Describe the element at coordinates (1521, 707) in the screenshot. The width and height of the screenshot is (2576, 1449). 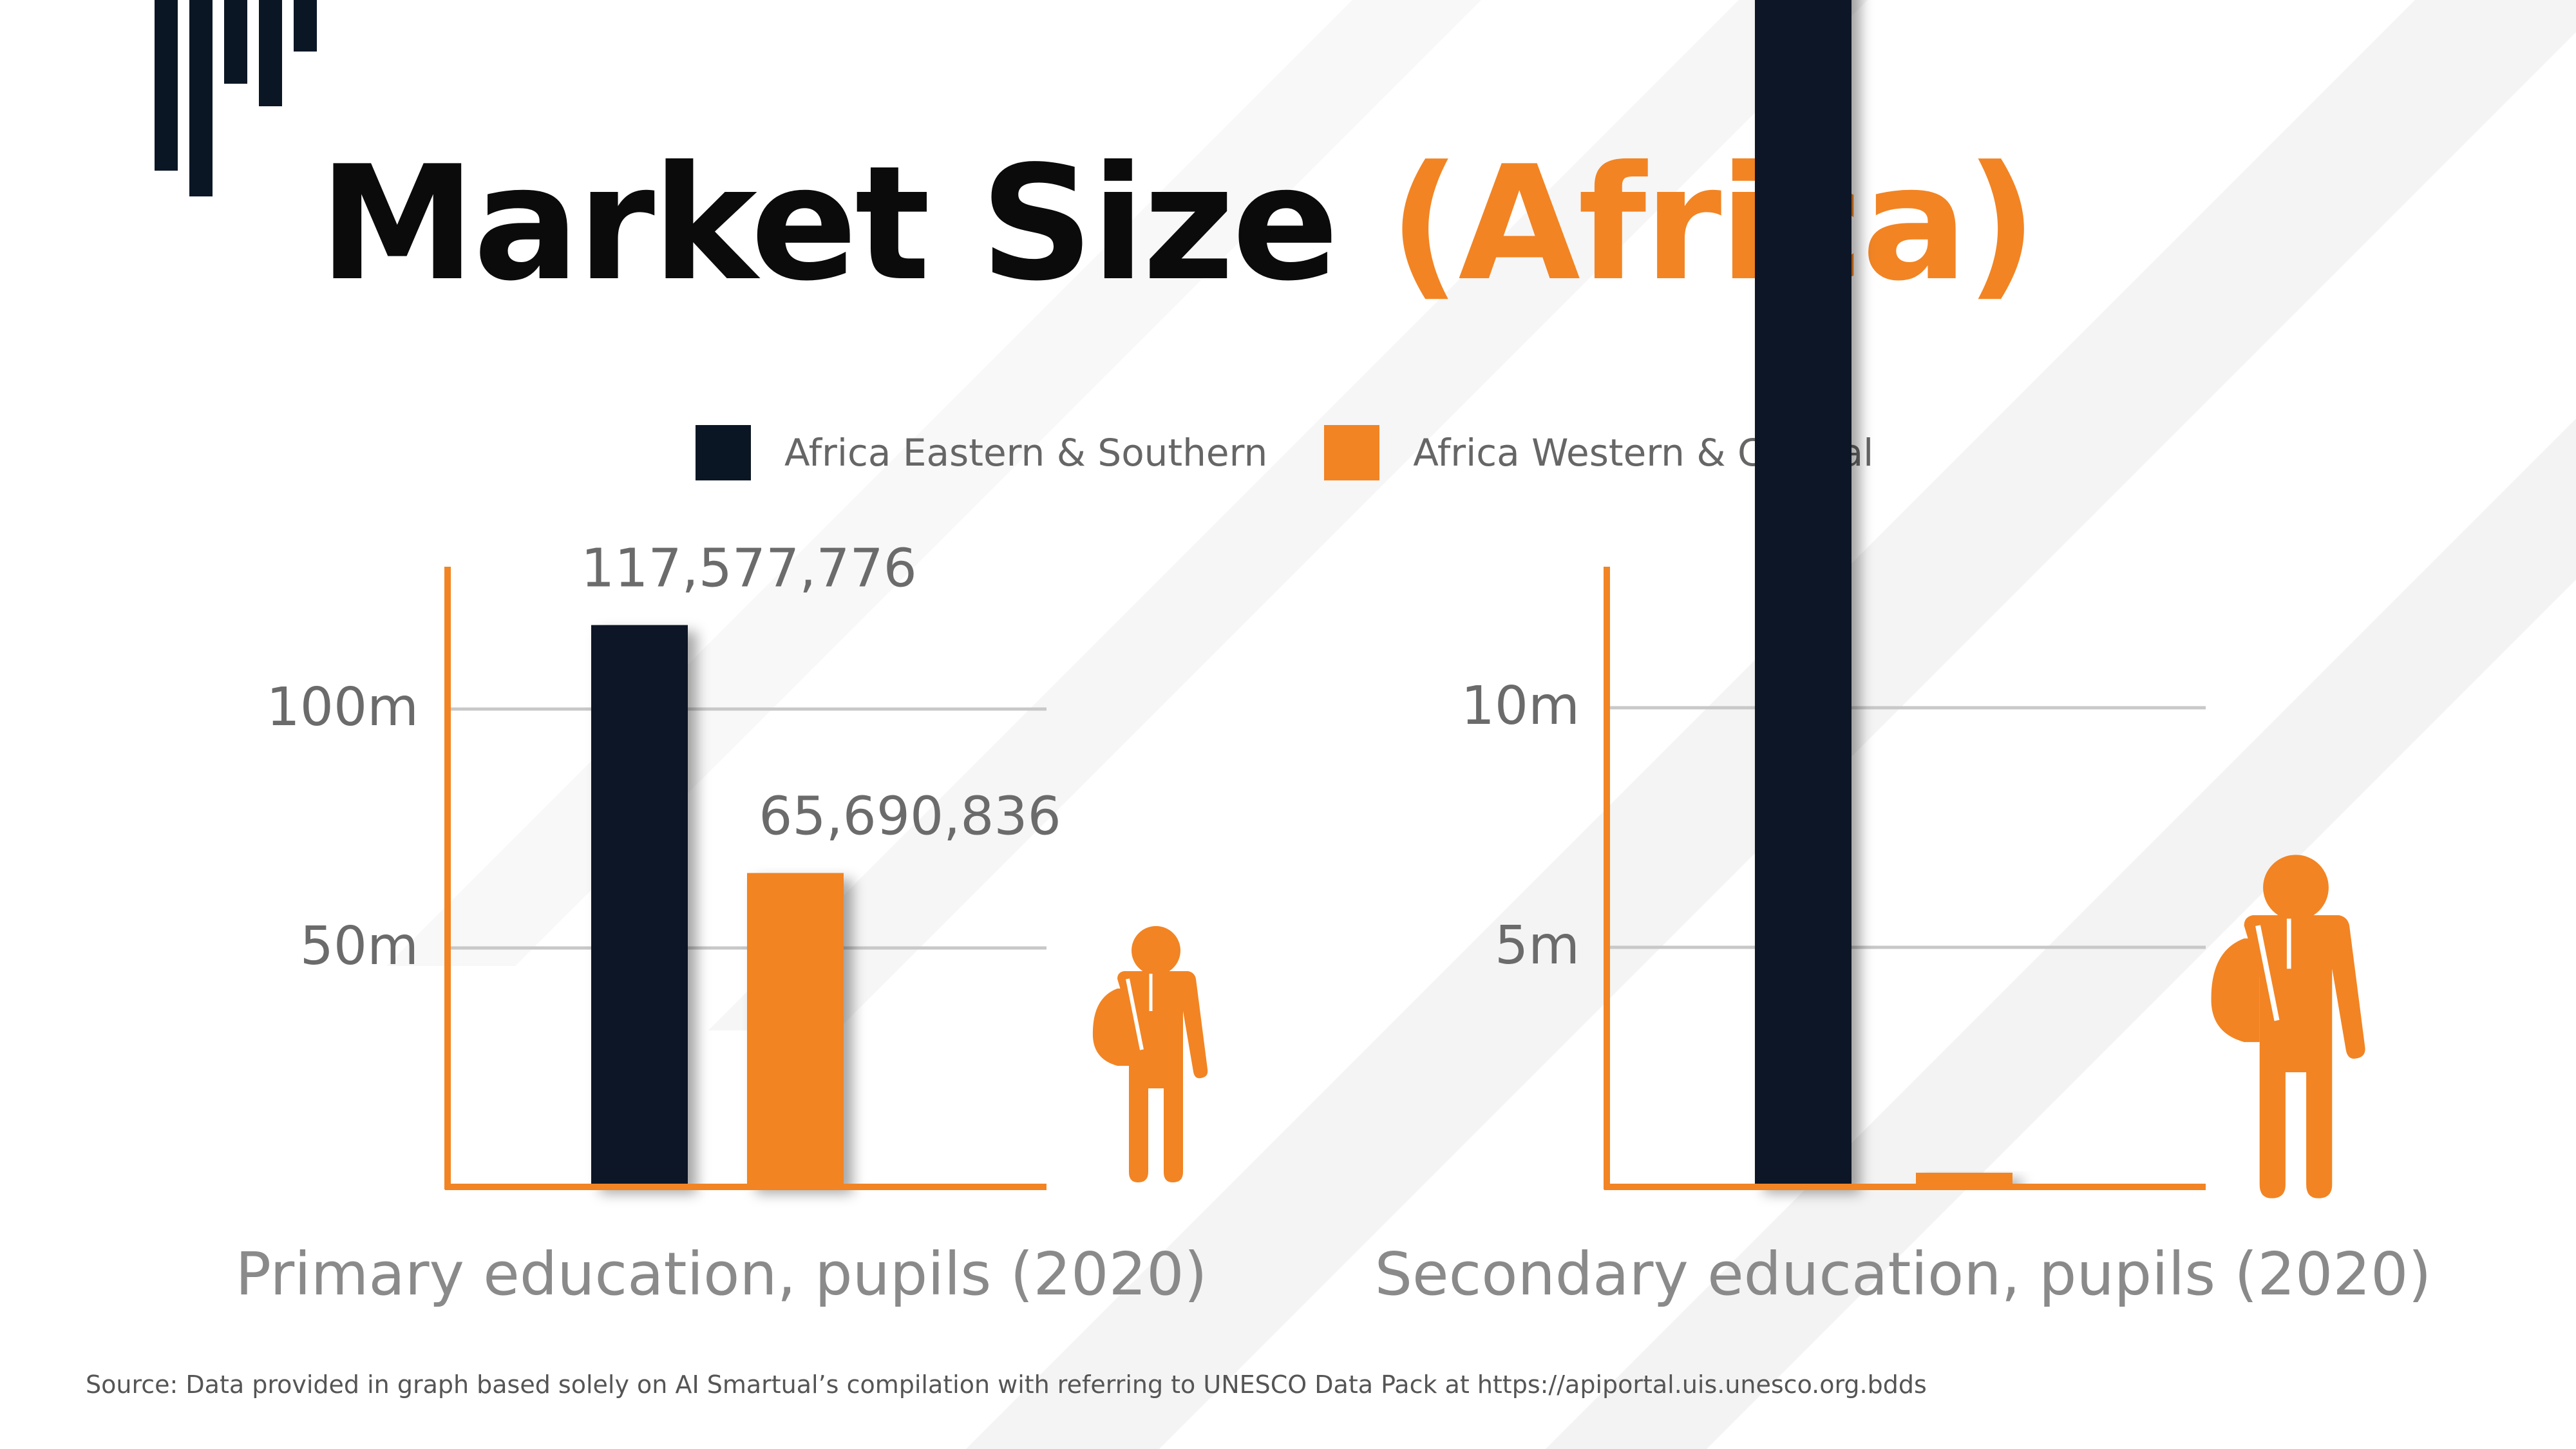
I see `y-tick-label: 10m` at that location.